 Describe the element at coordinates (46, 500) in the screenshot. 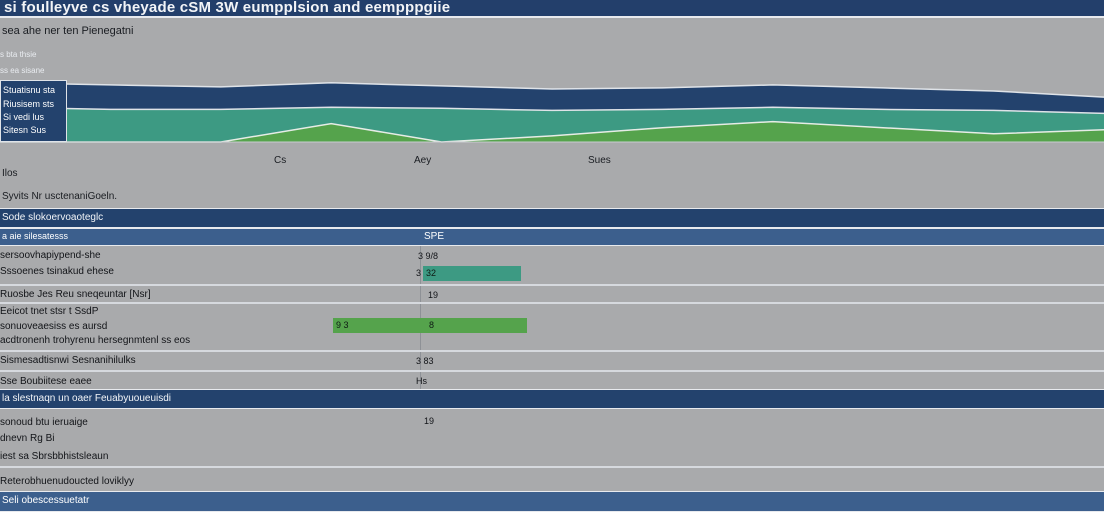

I see `footer-label: Seli obescessuetatr` at that location.